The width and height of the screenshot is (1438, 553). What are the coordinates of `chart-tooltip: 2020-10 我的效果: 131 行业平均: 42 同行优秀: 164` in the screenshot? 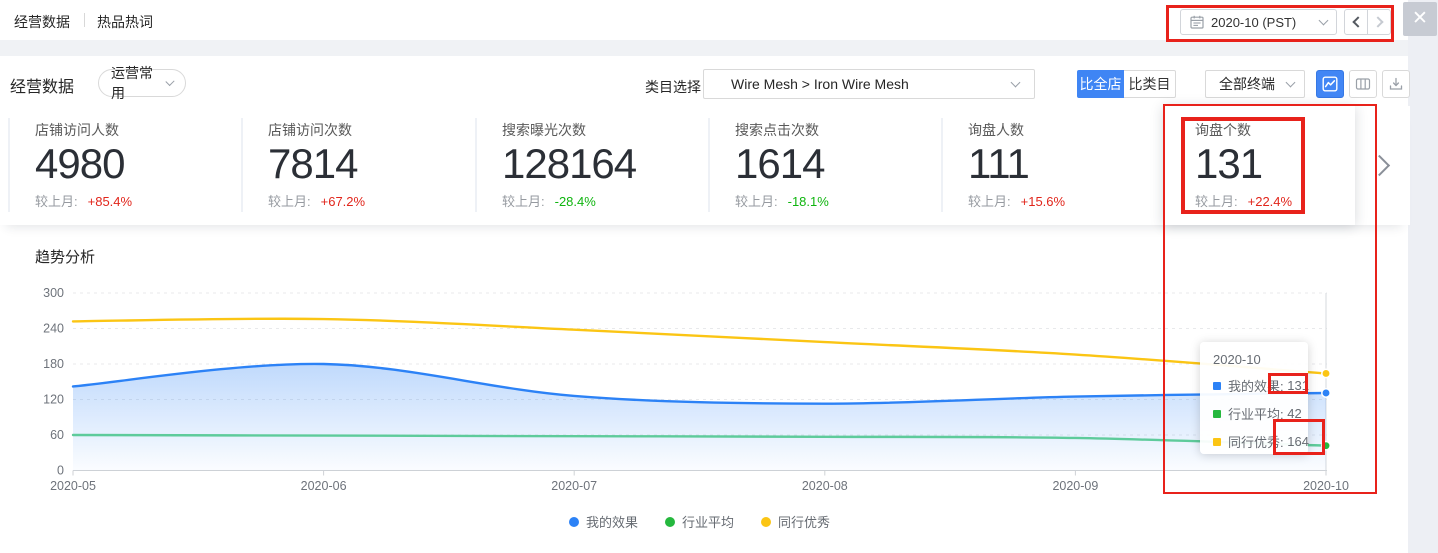 It's located at (1254, 398).